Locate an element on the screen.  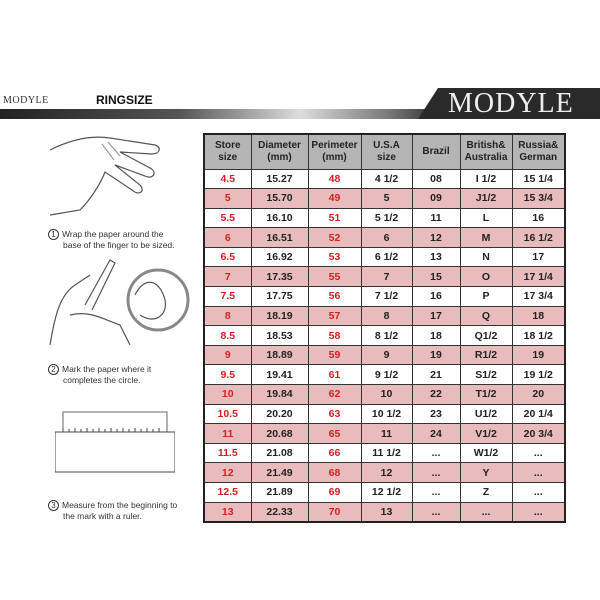
table-cell: I 1/2 is located at coordinates (486, 179).